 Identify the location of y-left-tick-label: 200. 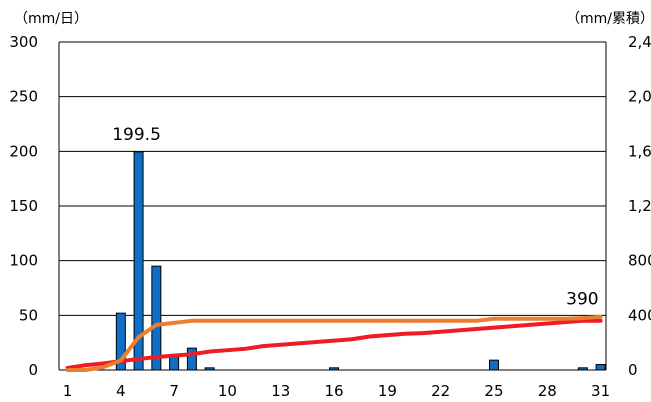
(23, 151).